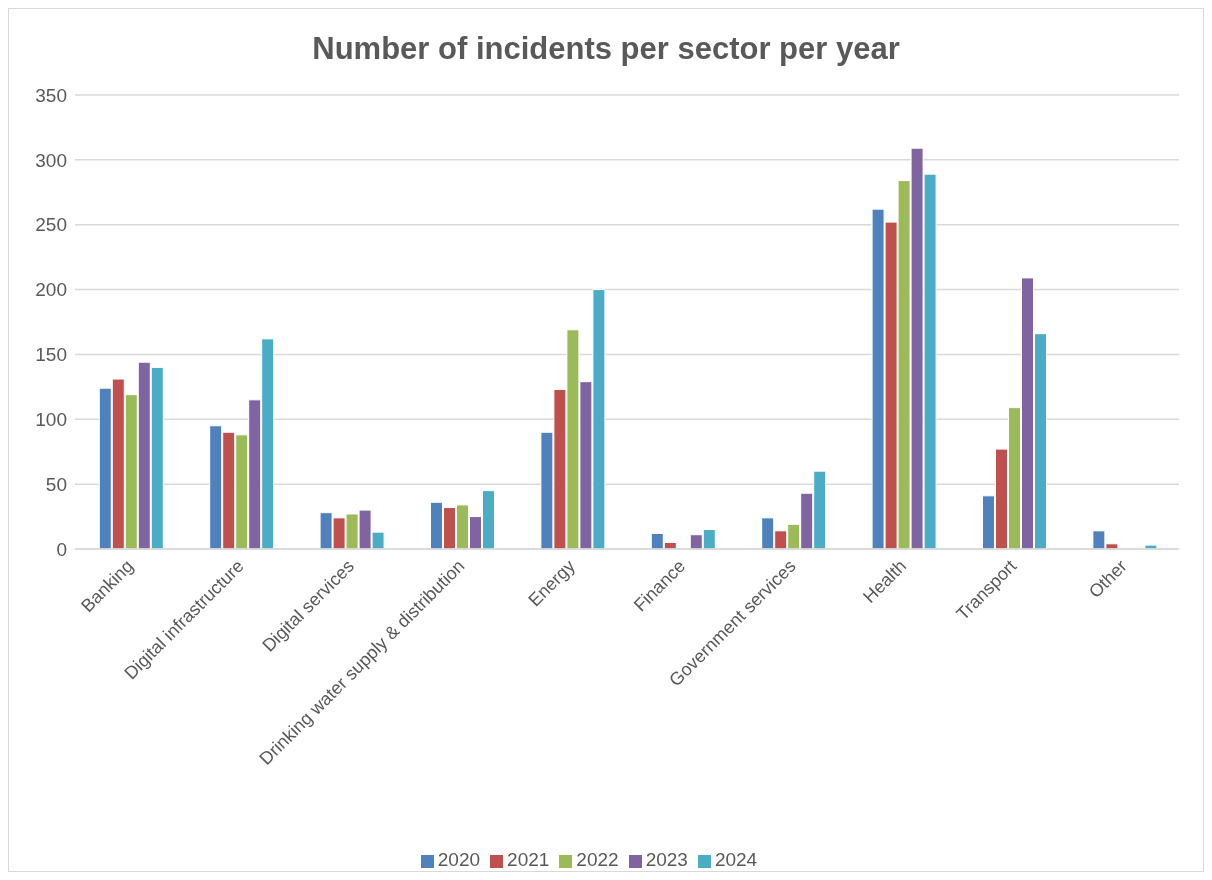  What do you see at coordinates (51, 95) in the screenshot?
I see `y-tick-label: 350` at bounding box center [51, 95].